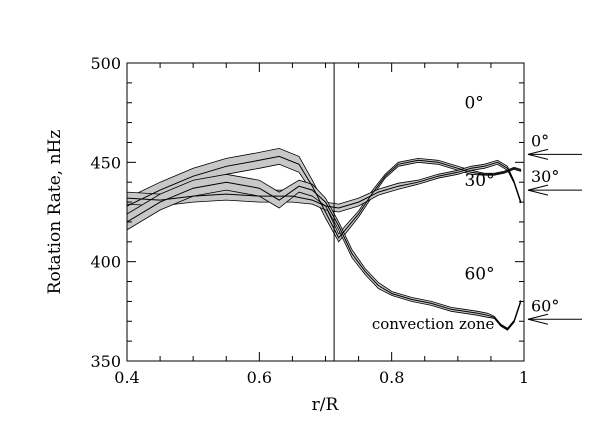 The image size is (614, 432). Describe the element at coordinates (105, 212) in the screenshot. I see `y-tick-labels: 350 400 450 500` at that location.